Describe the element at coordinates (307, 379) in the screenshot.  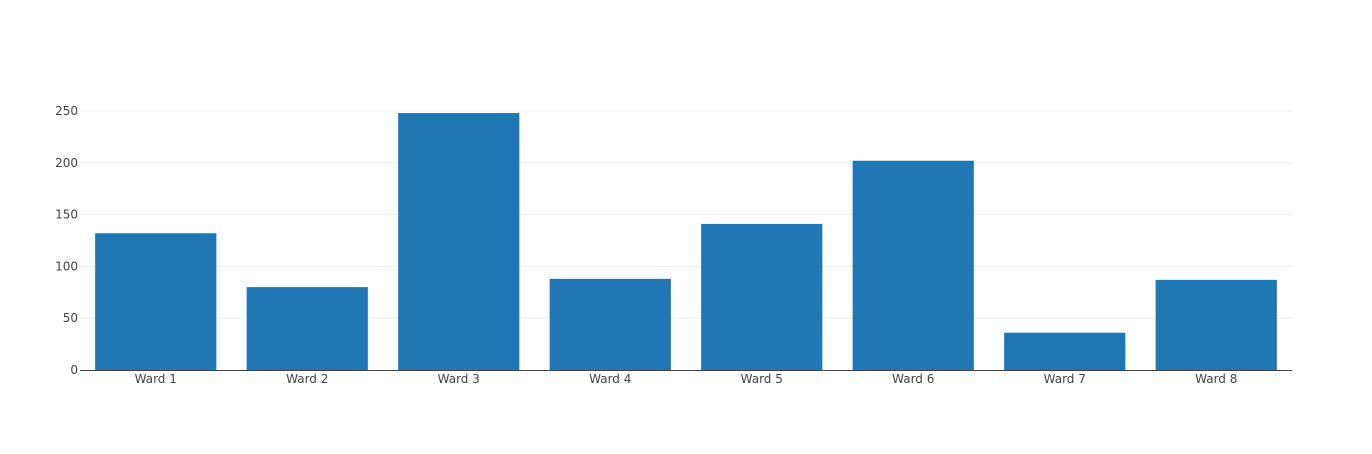
I see `x-tick-label: Ward 2` at that location.